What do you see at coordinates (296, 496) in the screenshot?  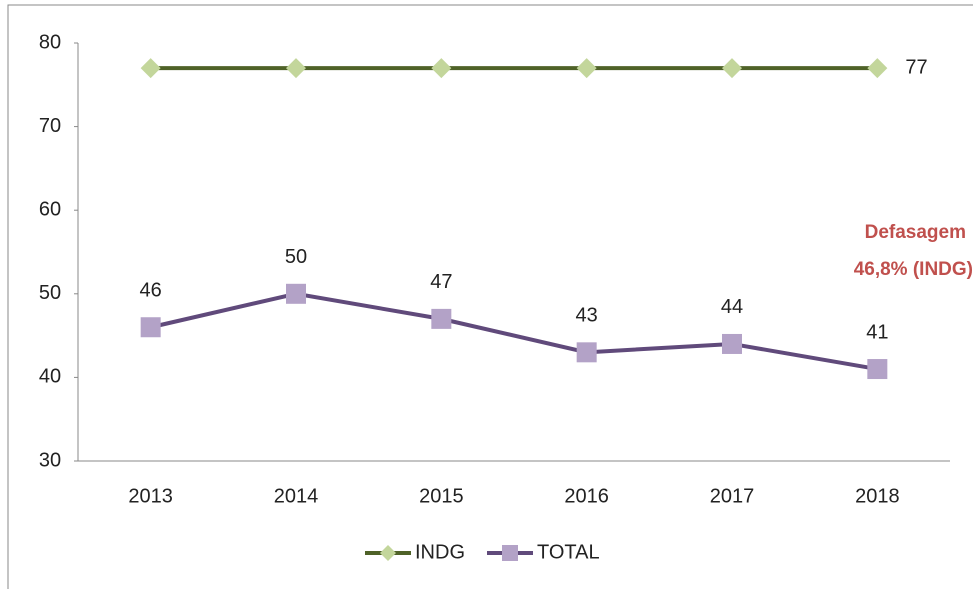 I see `x-tick-label: 2014` at bounding box center [296, 496].